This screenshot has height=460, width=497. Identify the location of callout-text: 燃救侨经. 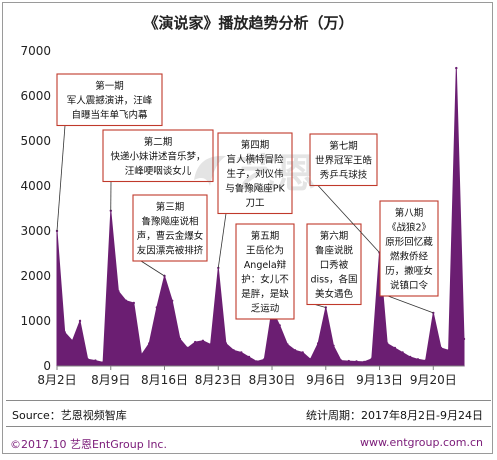
(409, 257).